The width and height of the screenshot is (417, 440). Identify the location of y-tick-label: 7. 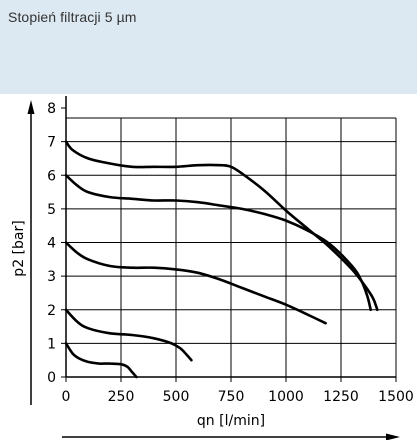
(51, 143).